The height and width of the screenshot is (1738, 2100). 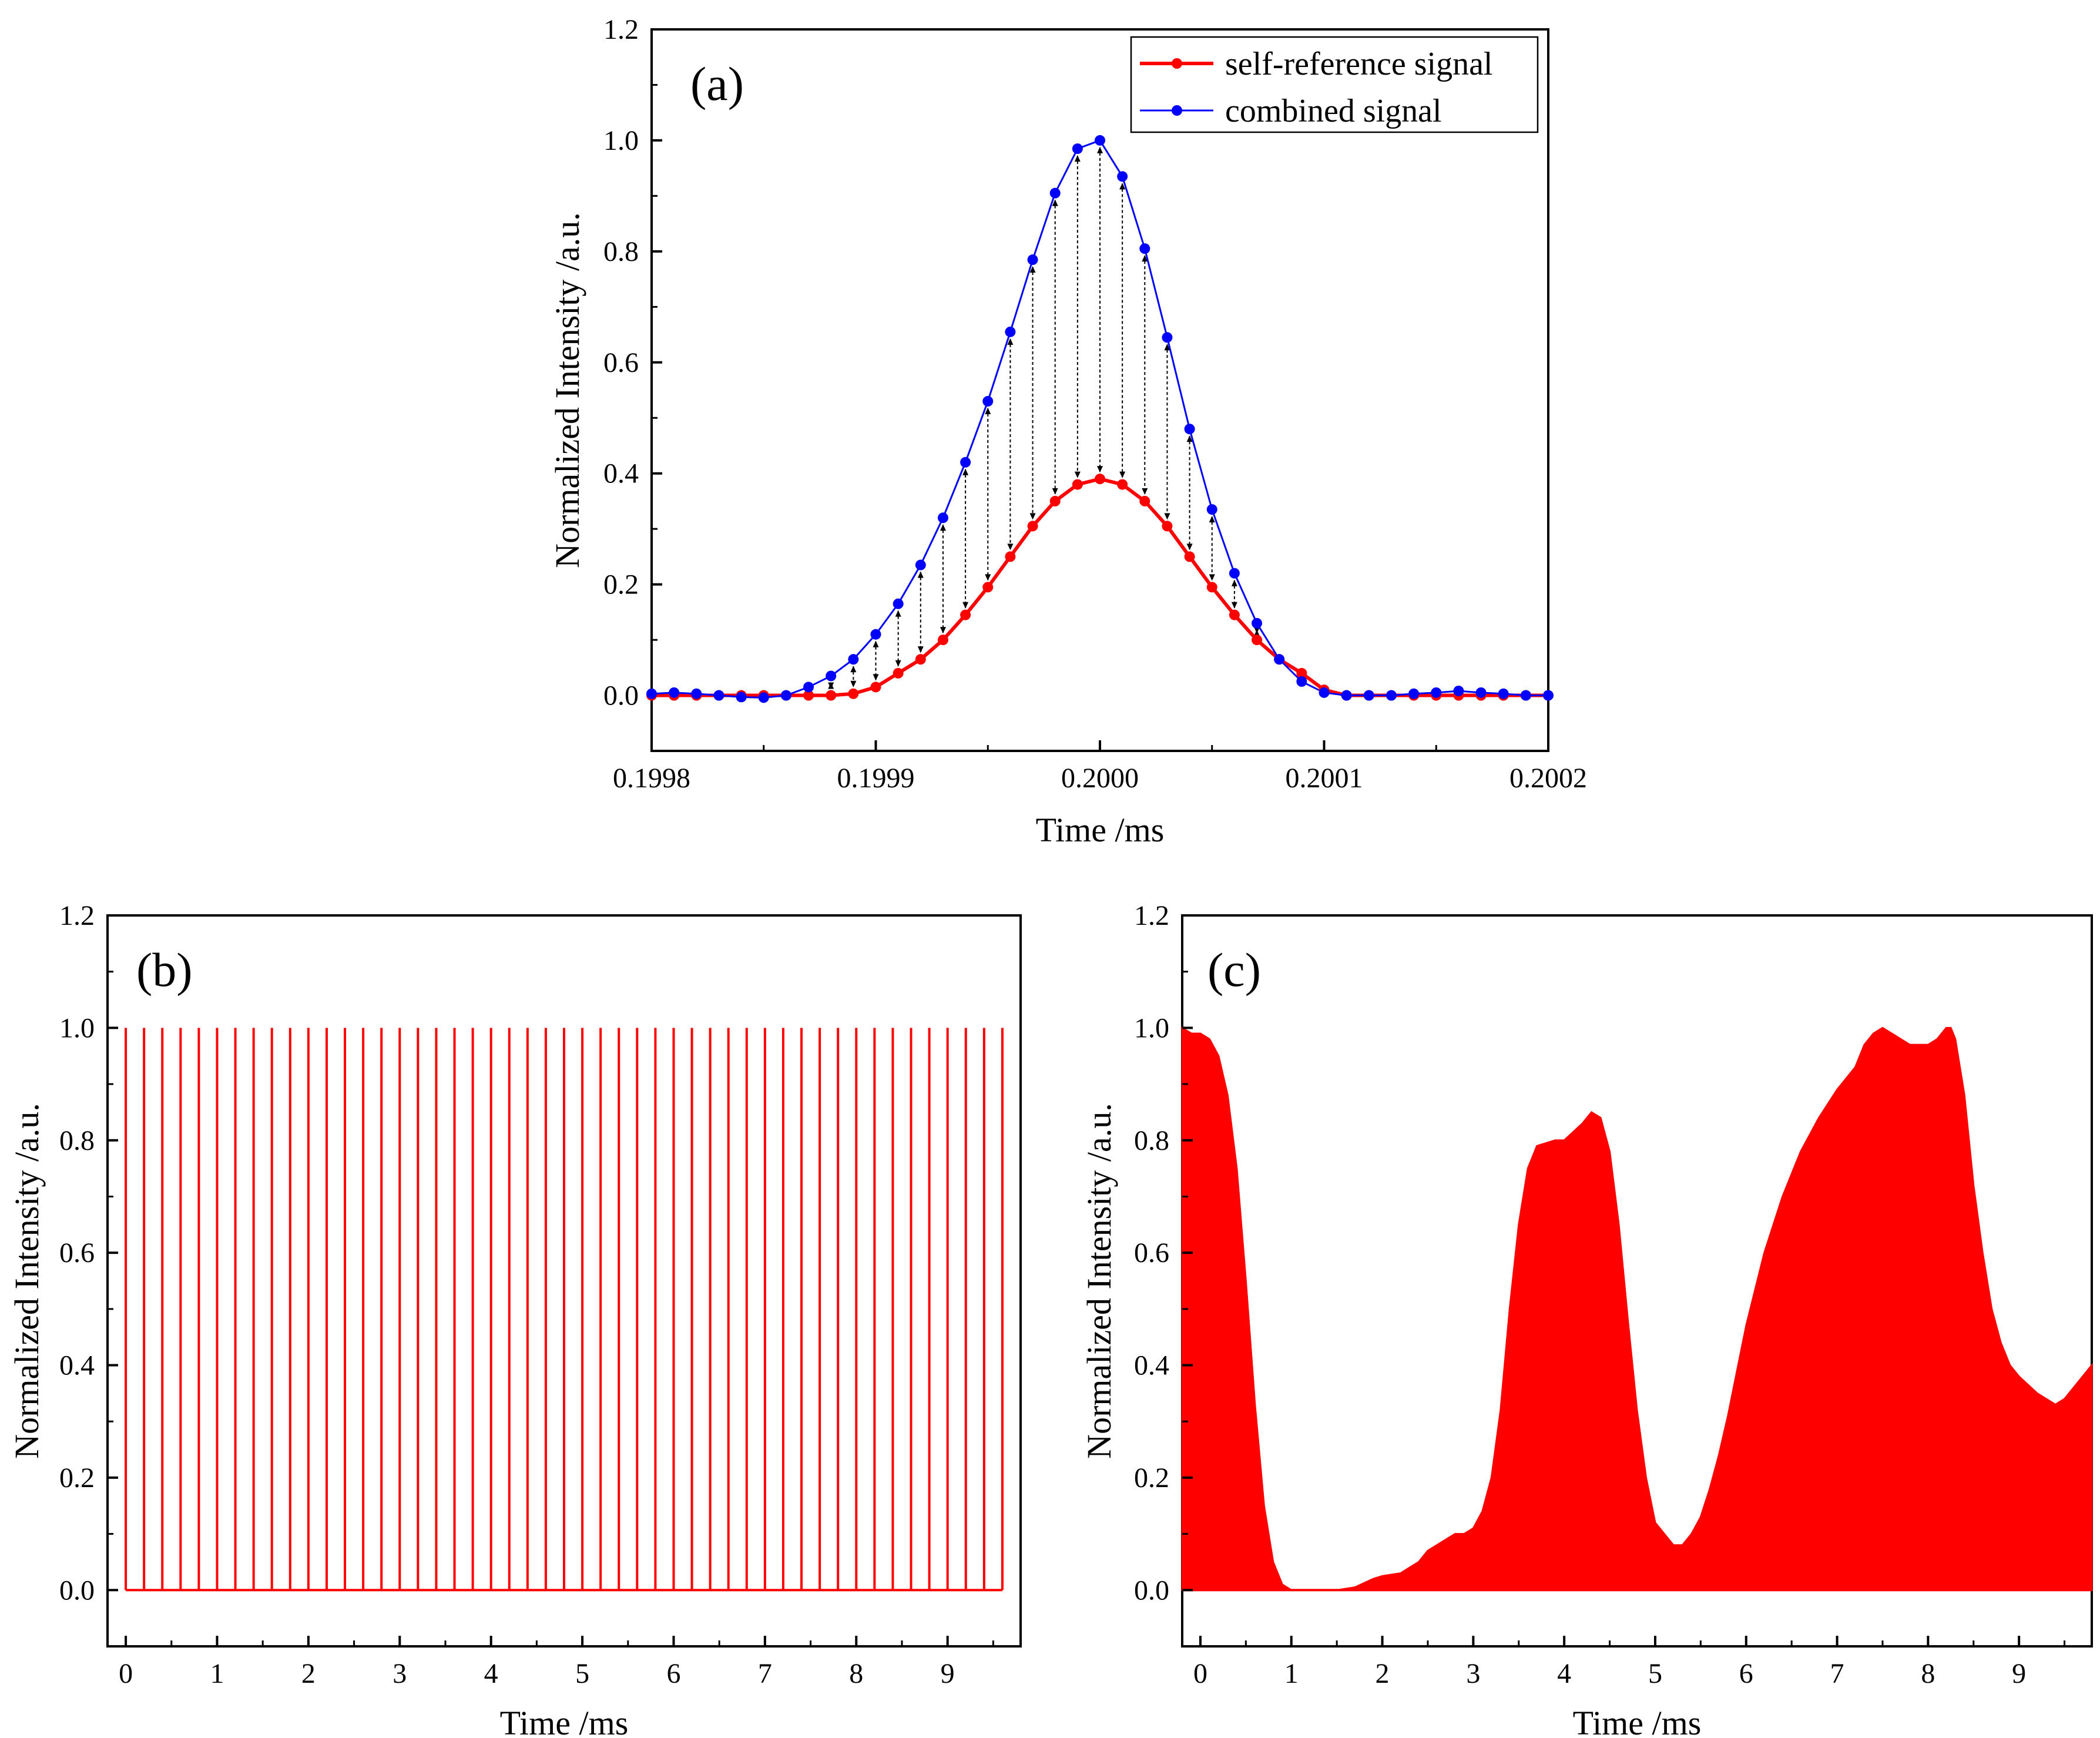 What do you see at coordinates (564, 1310) in the screenshot?
I see `pulse-train-b` at bounding box center [564, 1310].